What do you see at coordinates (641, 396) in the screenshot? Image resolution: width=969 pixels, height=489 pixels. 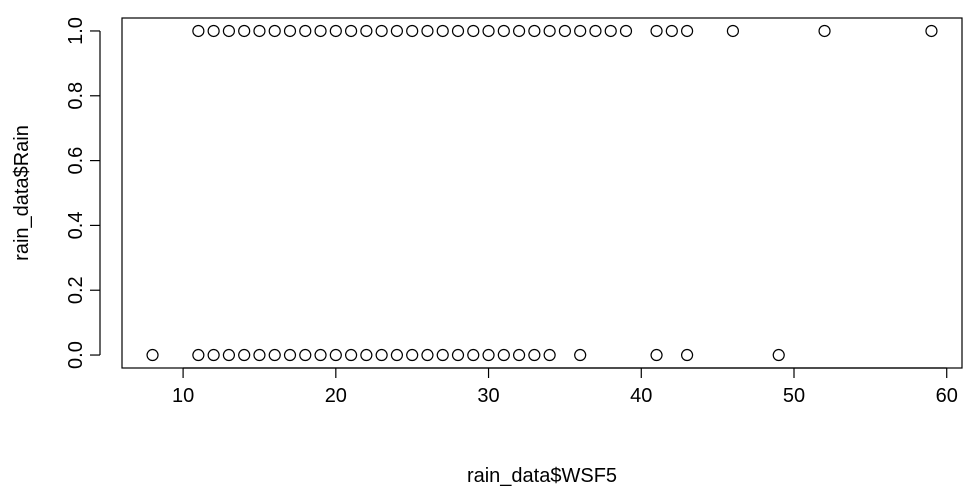 I see `x-tick-label: 40` at bounding box center [641, 396].